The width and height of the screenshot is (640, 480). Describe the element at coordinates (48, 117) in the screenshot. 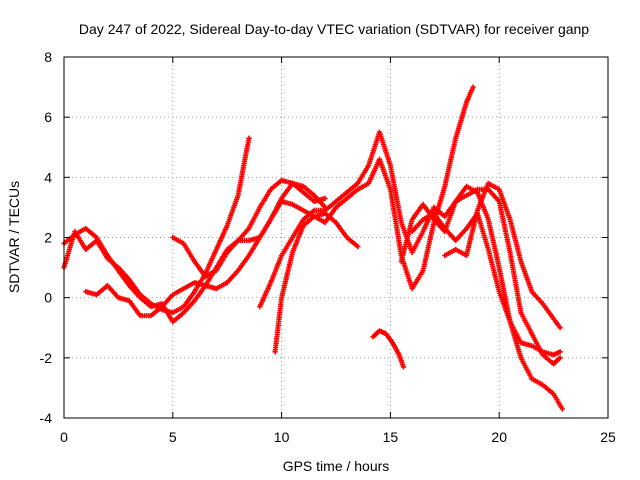

I see `y-tick-label: 6` at that location.